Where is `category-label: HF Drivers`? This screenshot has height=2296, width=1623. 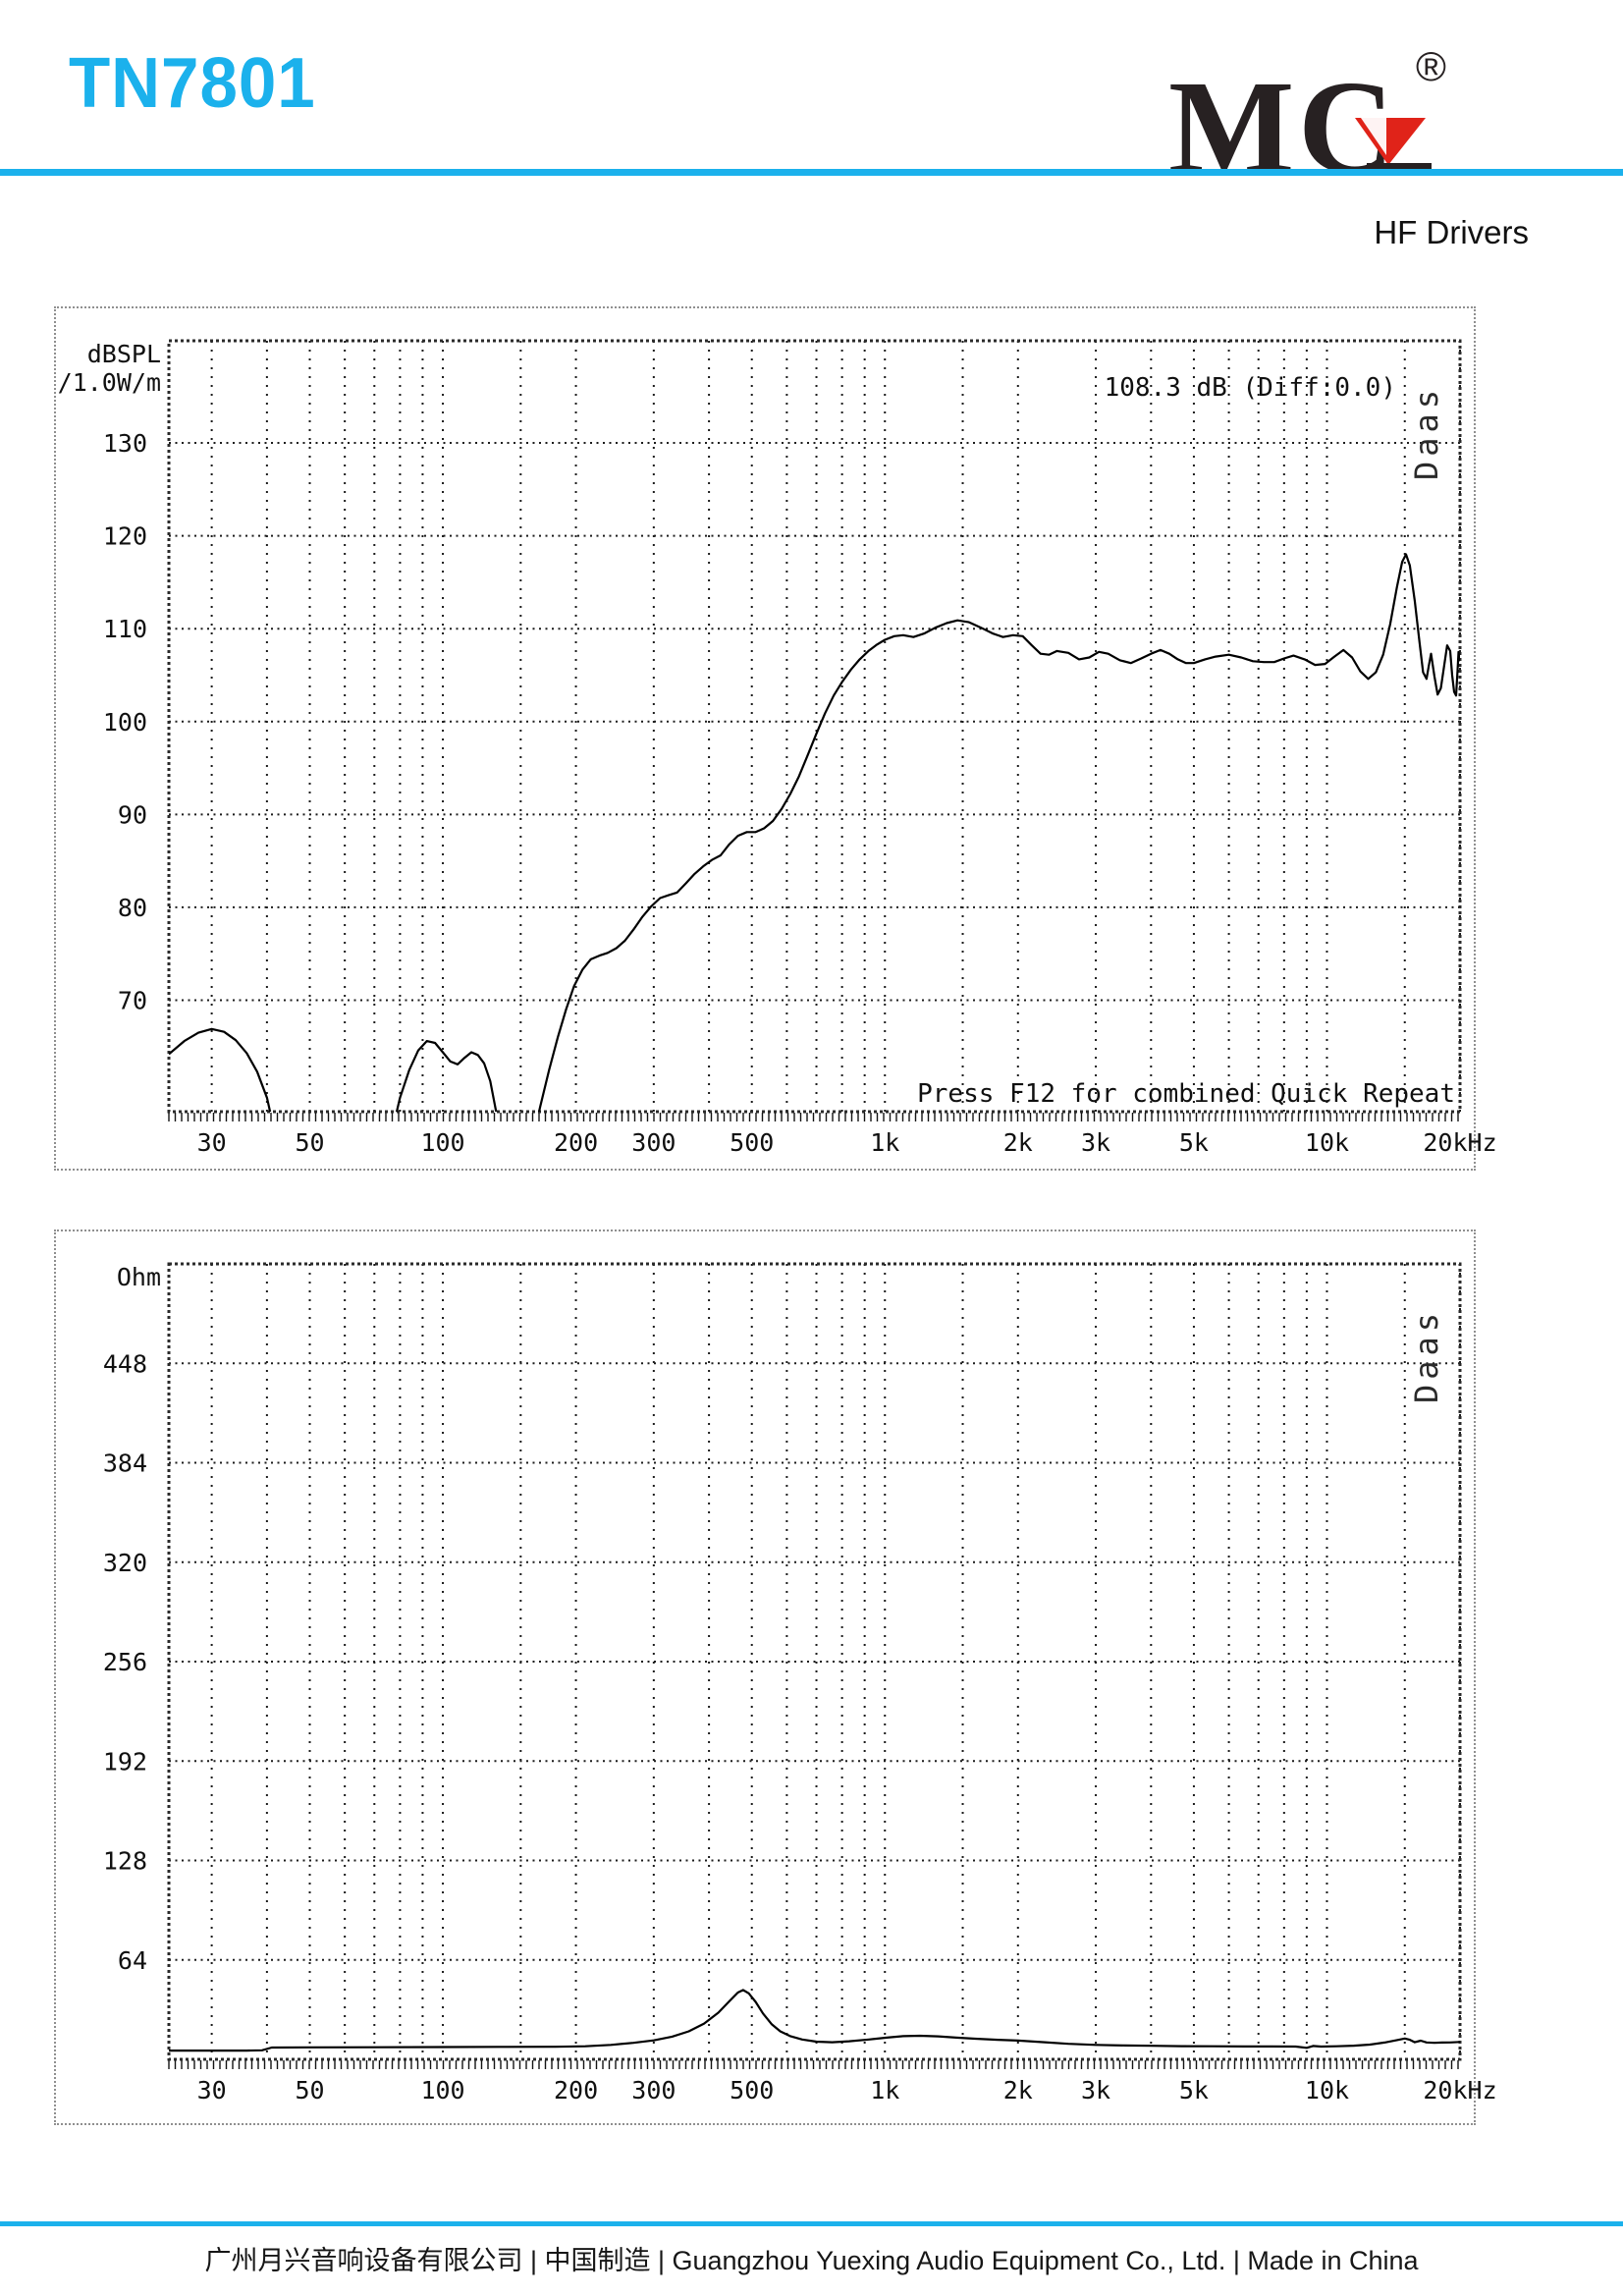 category-label: HF Drivers is located at coordinates (1452, 232).